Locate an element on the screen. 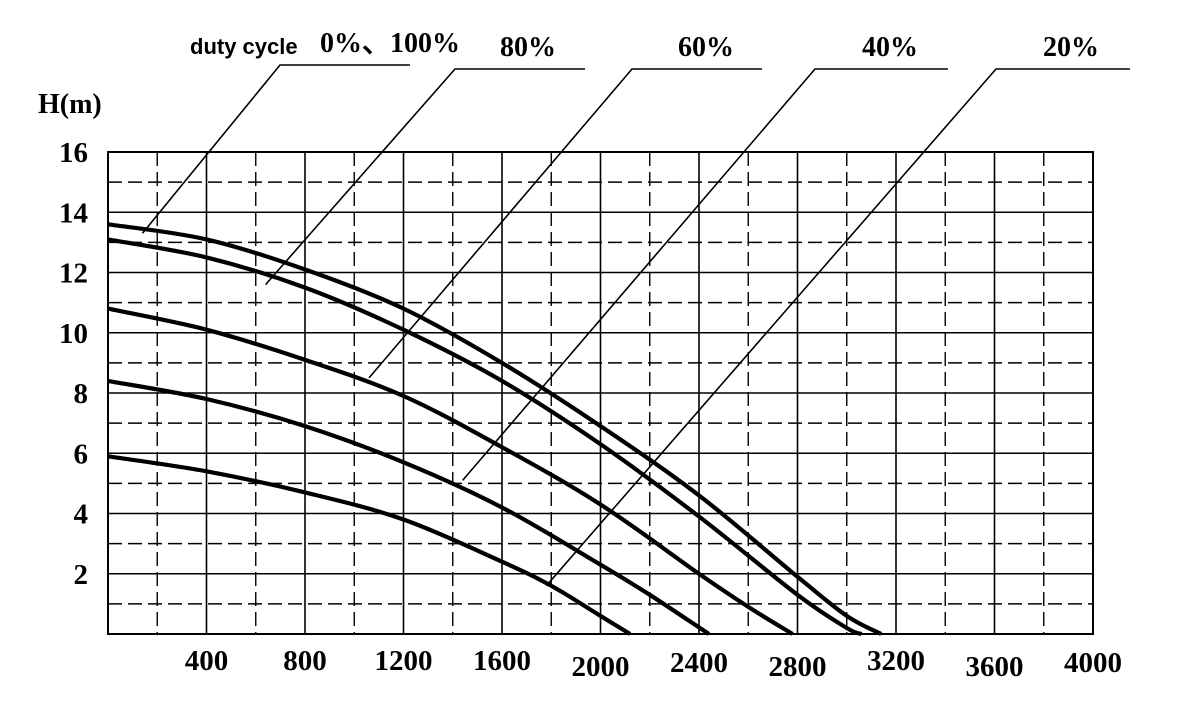 The image size is (1199, 712). x-tick-label: 3600 is located at coordinates (995, 667).